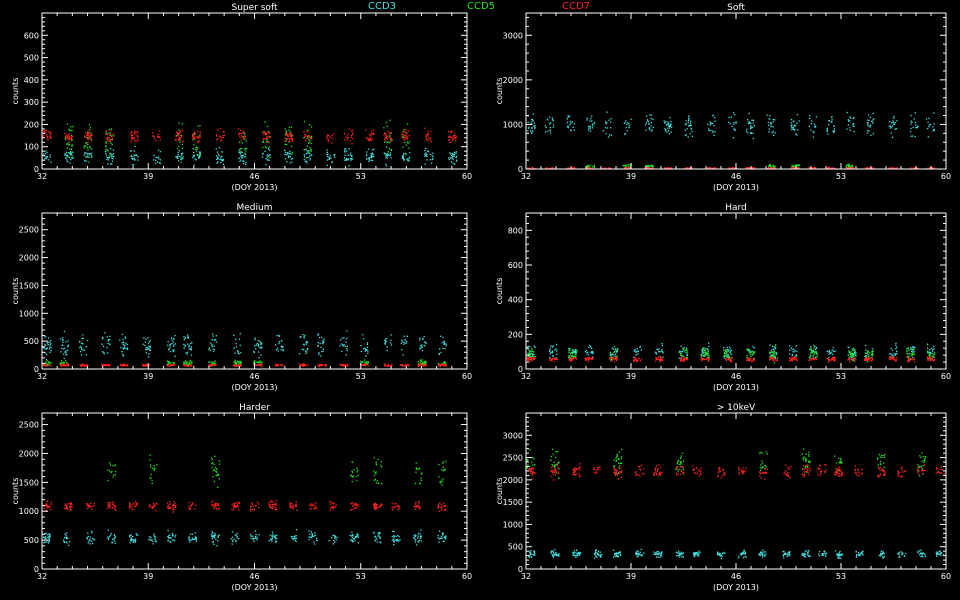 The height and width of the screenshot is (600, 960). Describe the element at coordinates (736, 387) in the screenshot. I see `x-axis-label: (DOY 2013)` at that location.